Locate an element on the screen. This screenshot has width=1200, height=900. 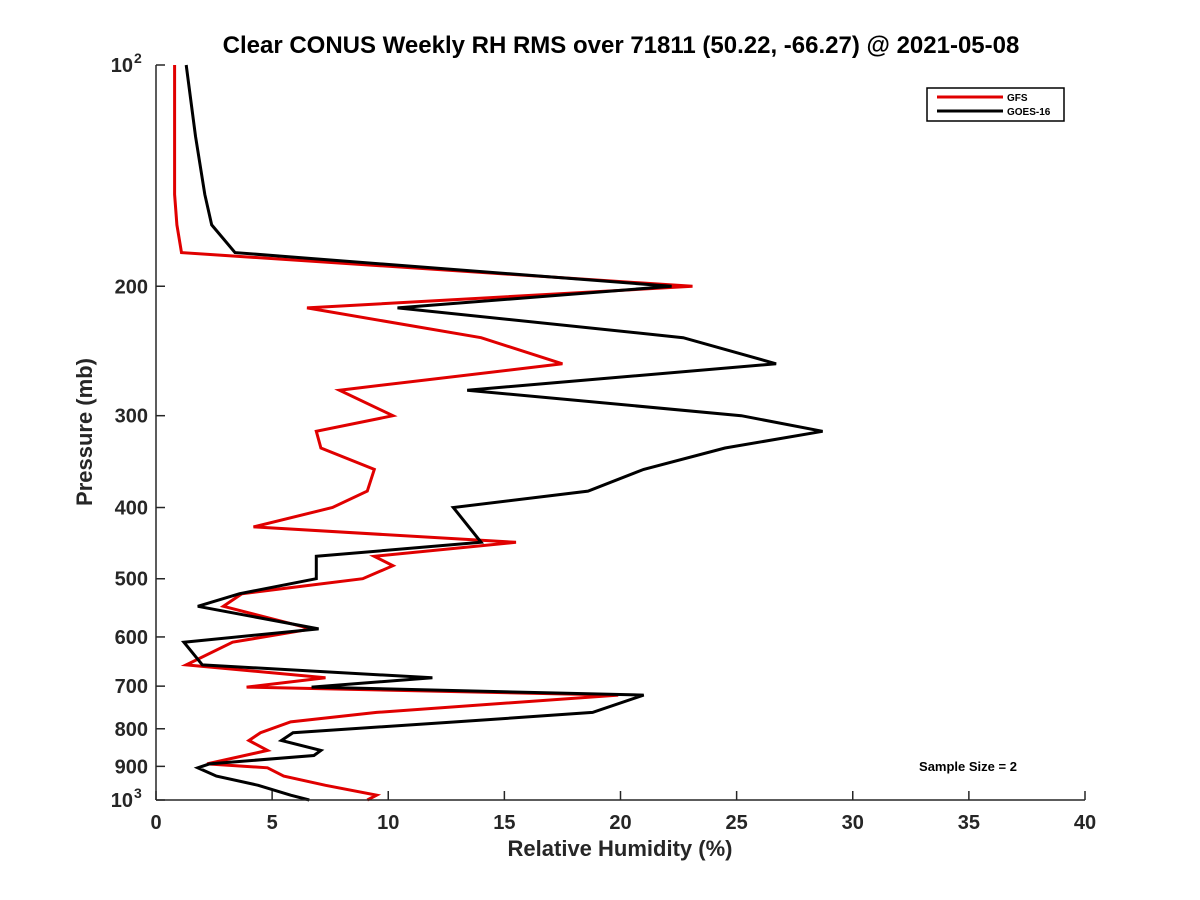
x-ticks: 0 5 10 15 20 25 30 35 40 is located at coordinates (623, 812).